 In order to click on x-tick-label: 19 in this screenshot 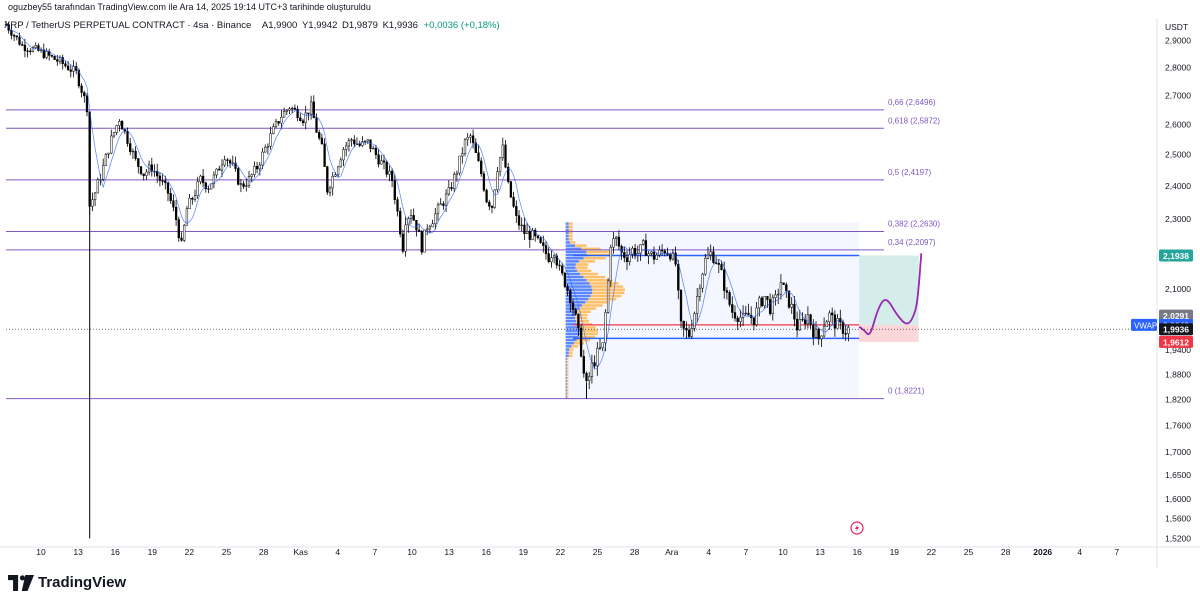, I will do `click(895, 552)`.